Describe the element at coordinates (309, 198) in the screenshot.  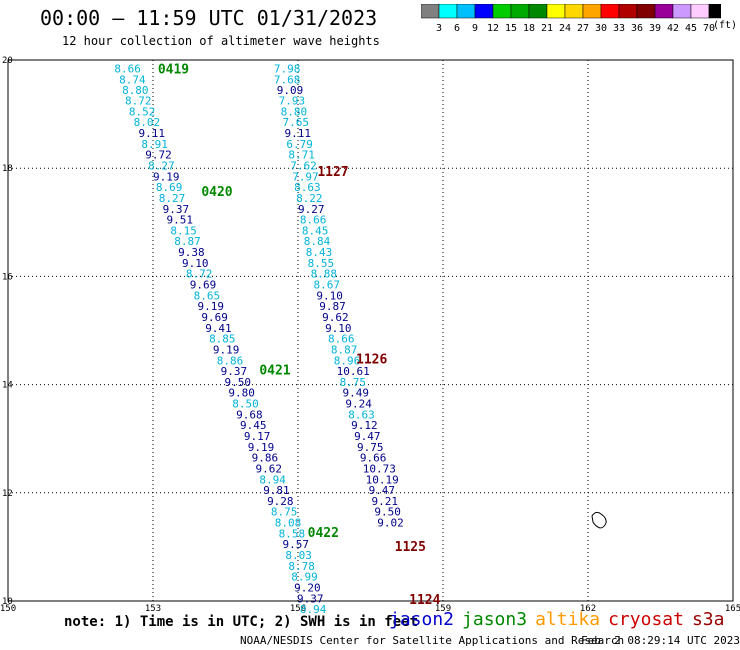
I see `wave-height-point: 8.22` at that location.